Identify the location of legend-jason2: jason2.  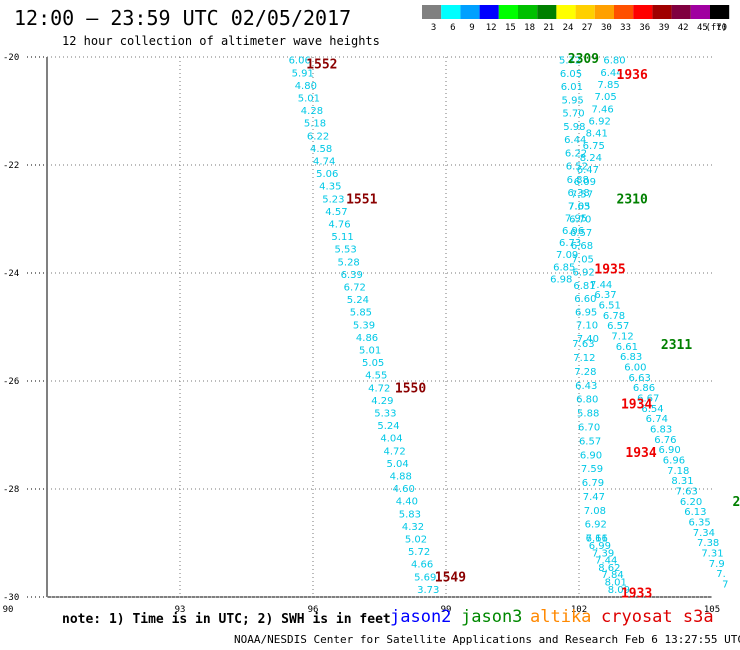
(421, 617).